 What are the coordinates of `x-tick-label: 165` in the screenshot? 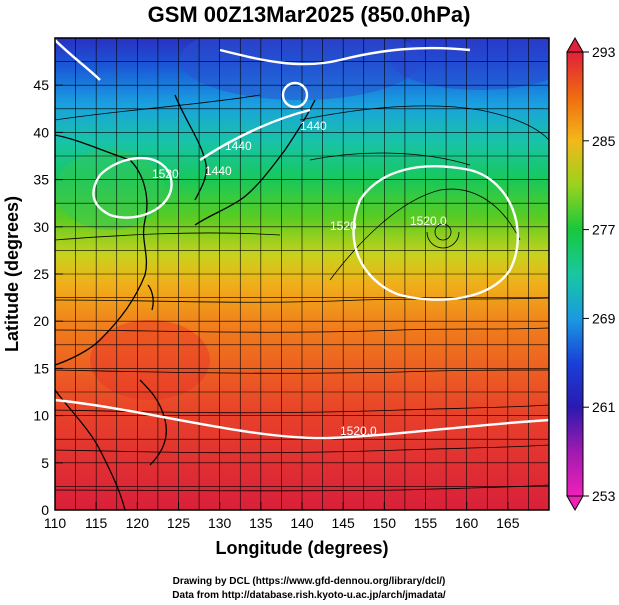 It's located at (508, 523).